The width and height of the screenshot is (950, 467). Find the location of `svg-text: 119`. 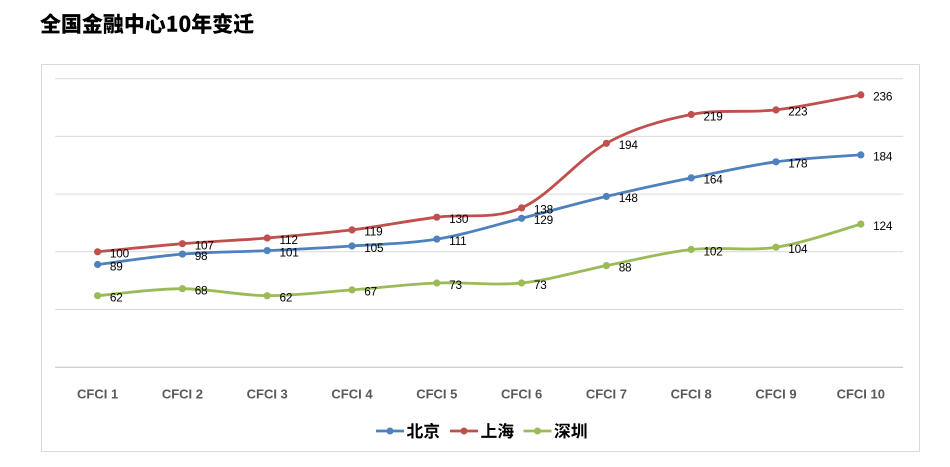

svg-text: 119 is located at coordinates (373, 232).